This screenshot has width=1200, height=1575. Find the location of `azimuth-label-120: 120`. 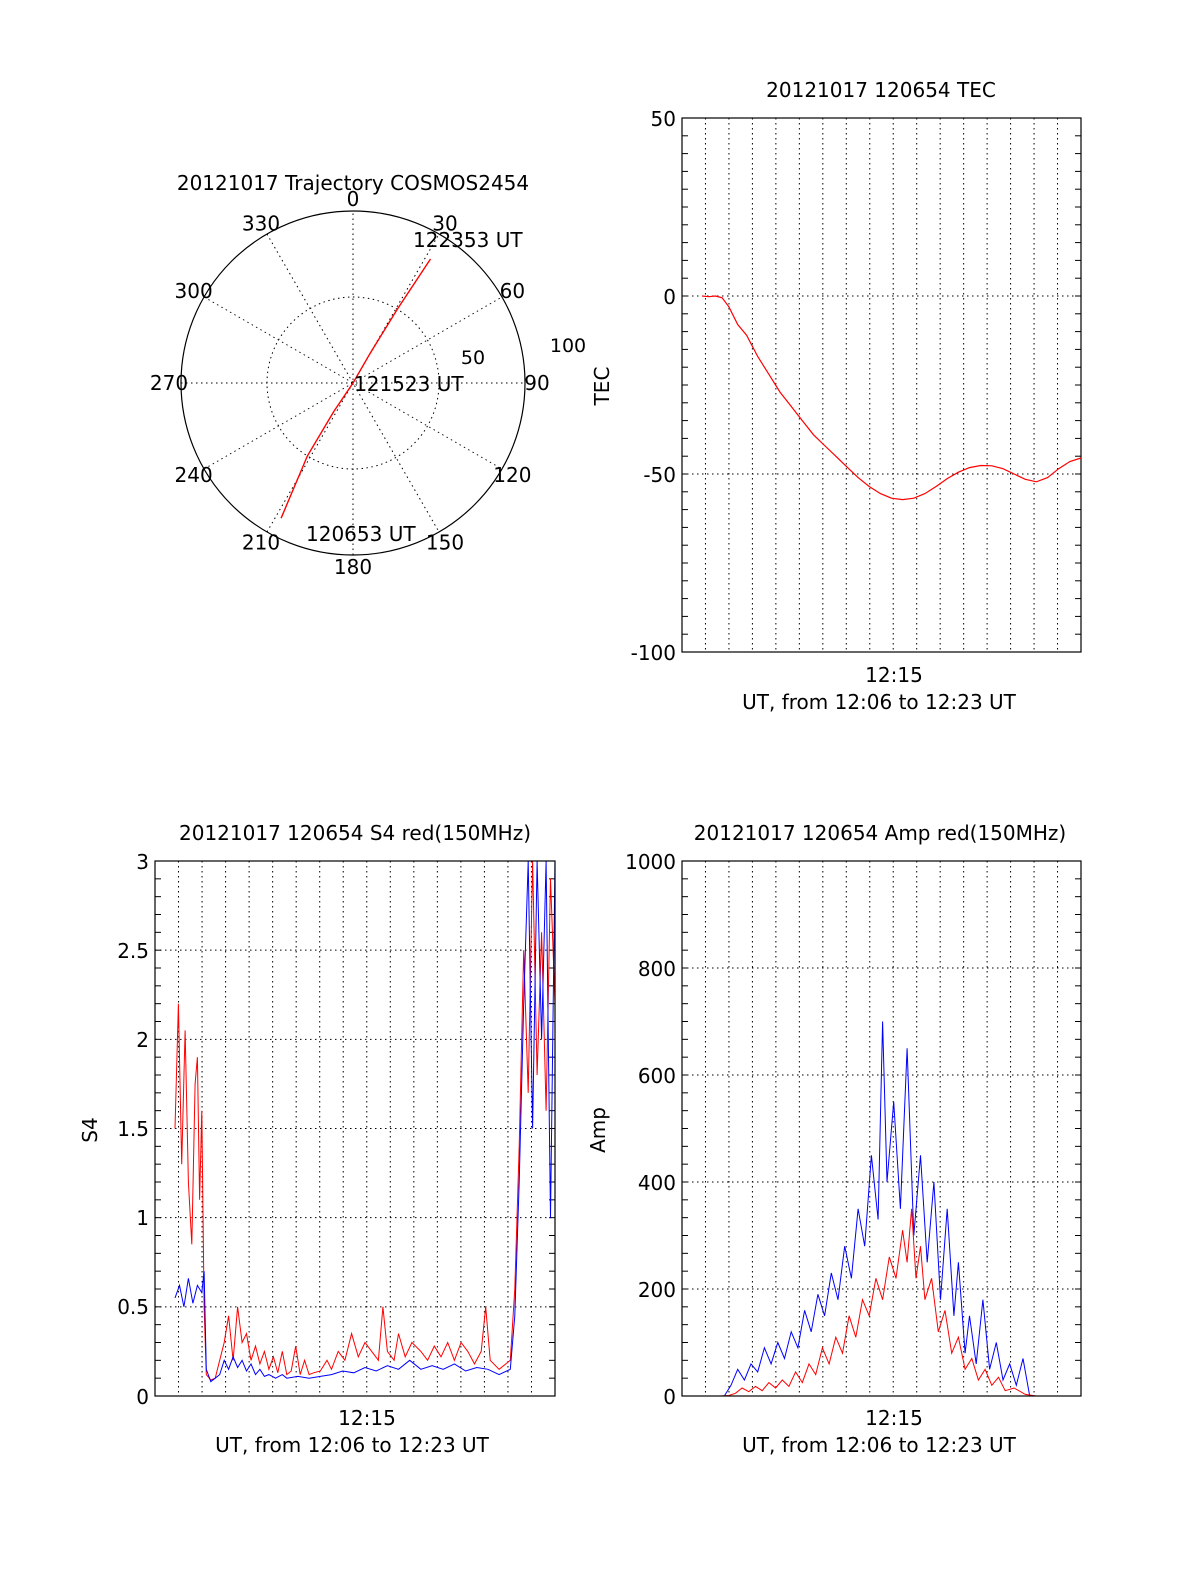

azimuth-label-120: 120 is located at coordinates (512, 475).